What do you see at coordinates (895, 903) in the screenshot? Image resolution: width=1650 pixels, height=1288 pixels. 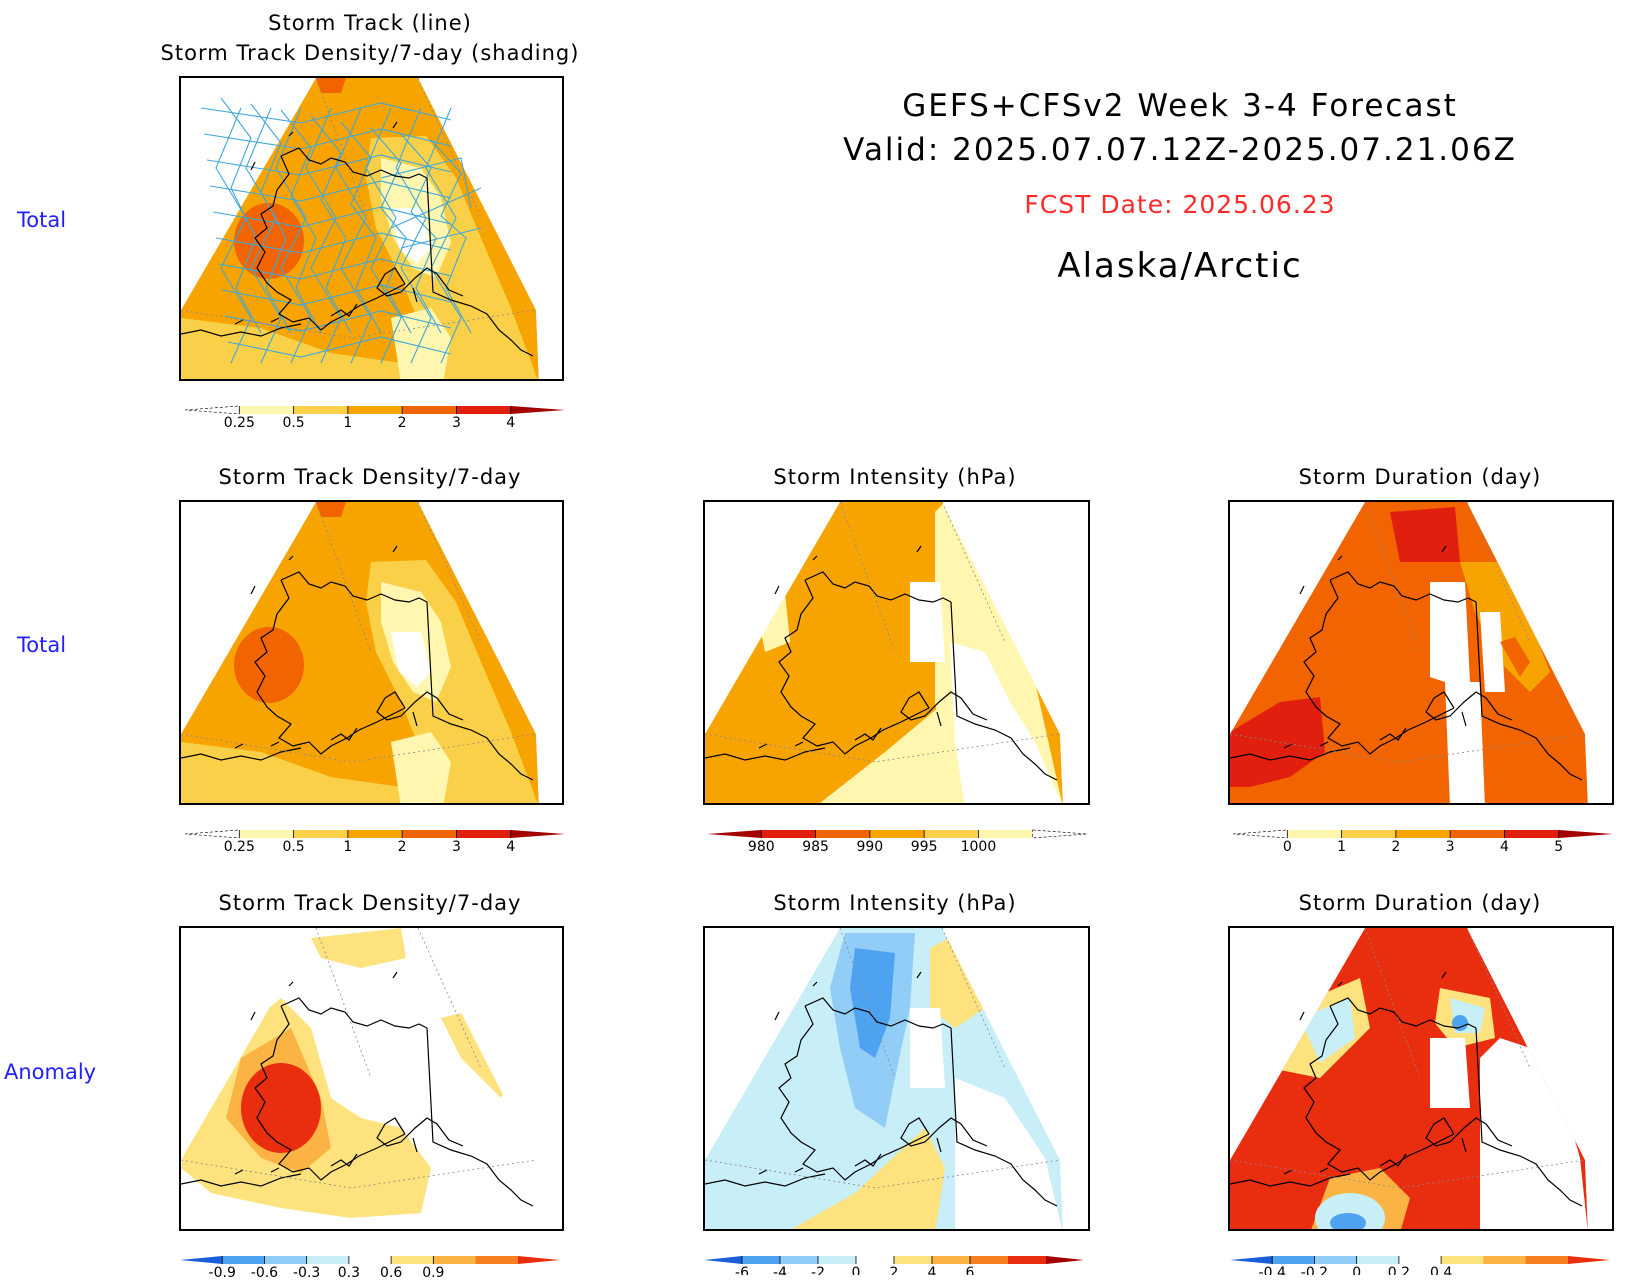 I see `panel-title: Storm Intensity (hPa)` at bounding box center [895, 903].